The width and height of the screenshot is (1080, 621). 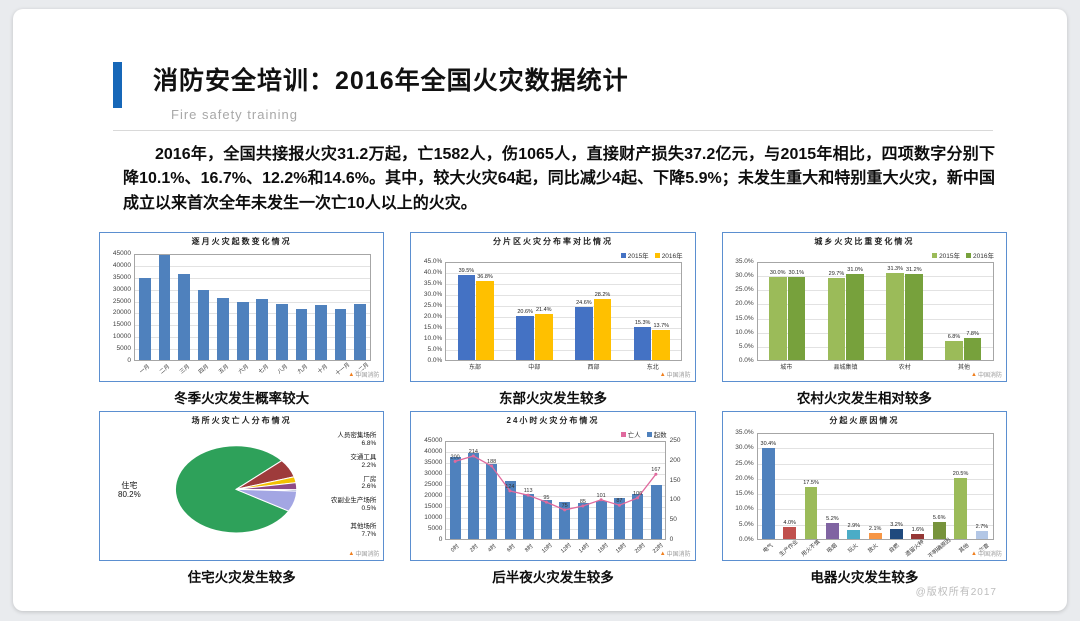 What do you see at coordinates (433, 451) in the screenshot?
I see `y-axis-tick-label: 40000` at bounding box center [433, 451].